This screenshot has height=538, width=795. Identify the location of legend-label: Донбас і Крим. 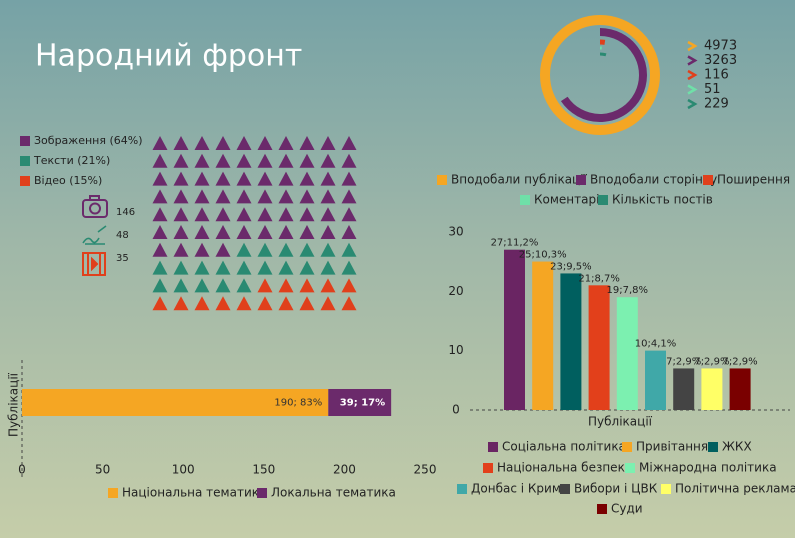
(516, 489).